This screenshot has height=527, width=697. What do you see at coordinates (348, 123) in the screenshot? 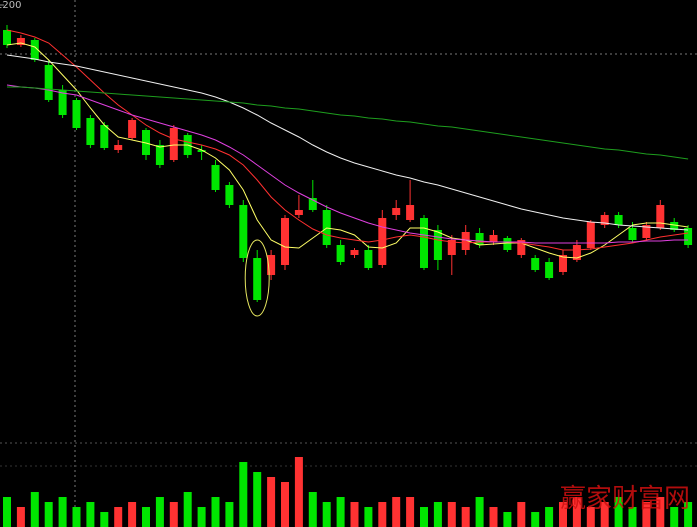
I see `moving-average` at bounding box center [348, 123].